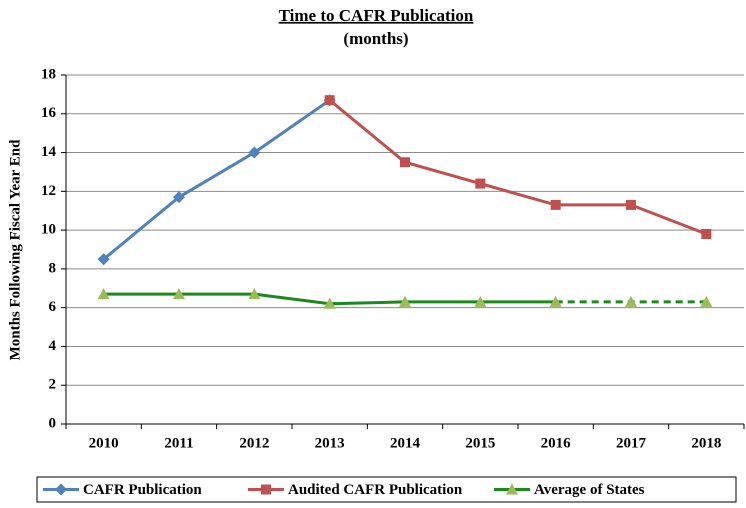  Describe the element at coordinates (142, 490) in the screenshot. I see `legend-label: CAFR Publication` at that location.